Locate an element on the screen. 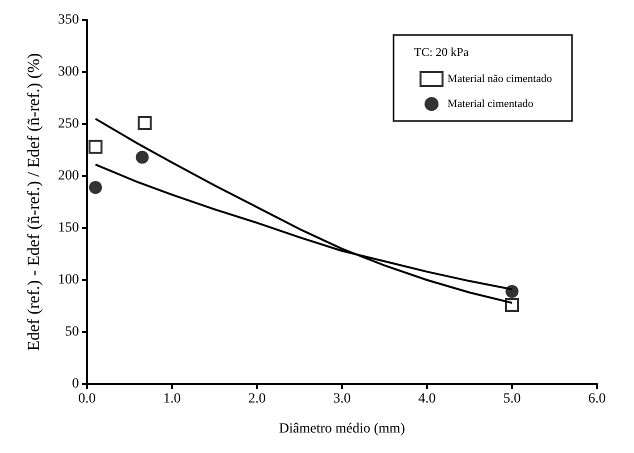  x-tick-label: 0.0 is located at coordinates (87, 399).